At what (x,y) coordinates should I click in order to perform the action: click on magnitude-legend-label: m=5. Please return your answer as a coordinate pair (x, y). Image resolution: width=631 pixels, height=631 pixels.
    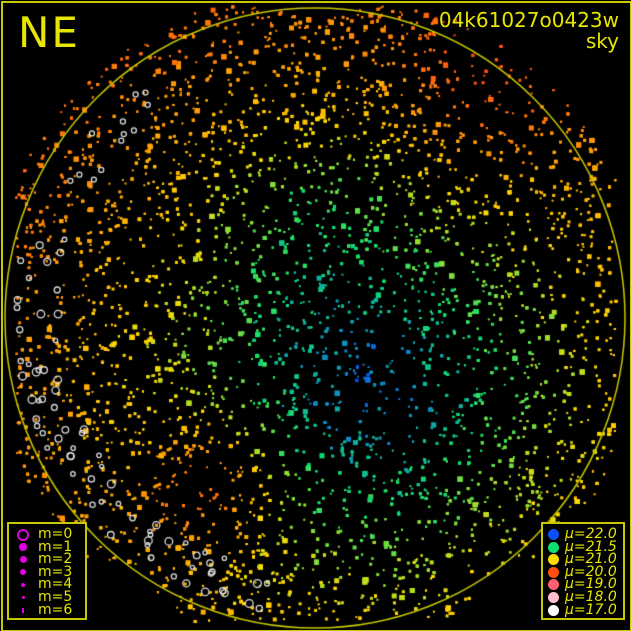
    Looking at the image, I should click on (55, 597).